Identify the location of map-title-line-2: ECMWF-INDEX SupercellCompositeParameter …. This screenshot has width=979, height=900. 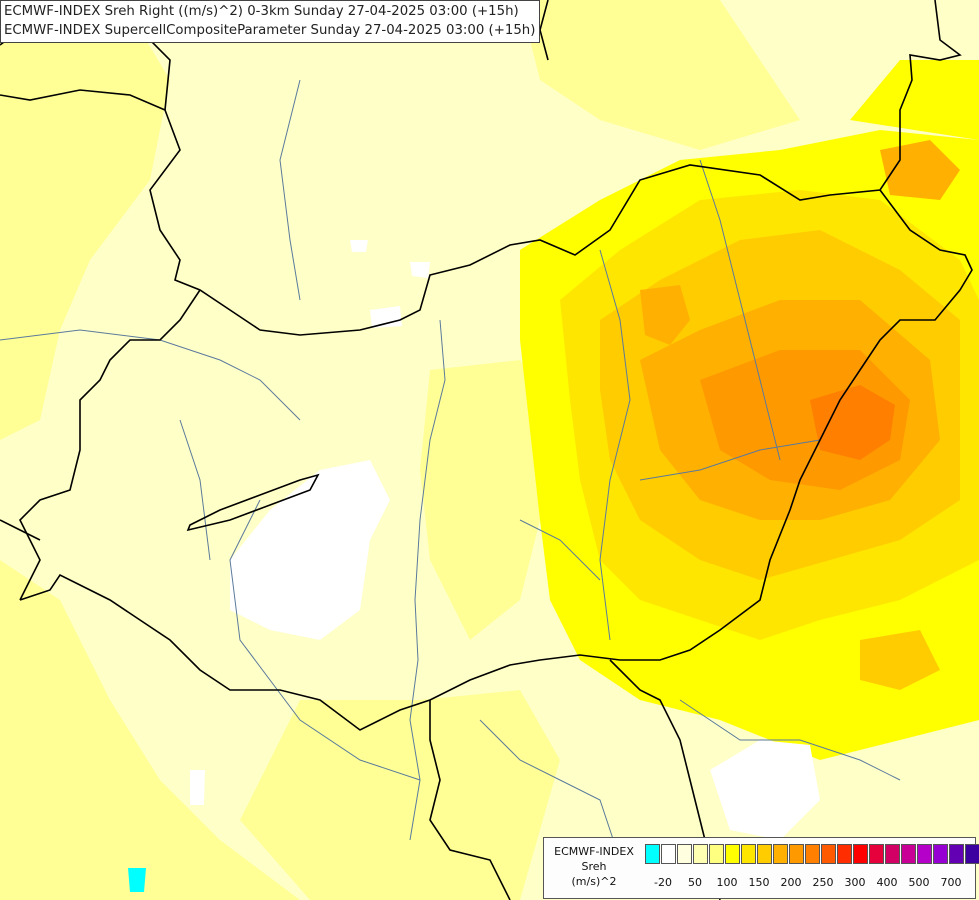
(270, 30).